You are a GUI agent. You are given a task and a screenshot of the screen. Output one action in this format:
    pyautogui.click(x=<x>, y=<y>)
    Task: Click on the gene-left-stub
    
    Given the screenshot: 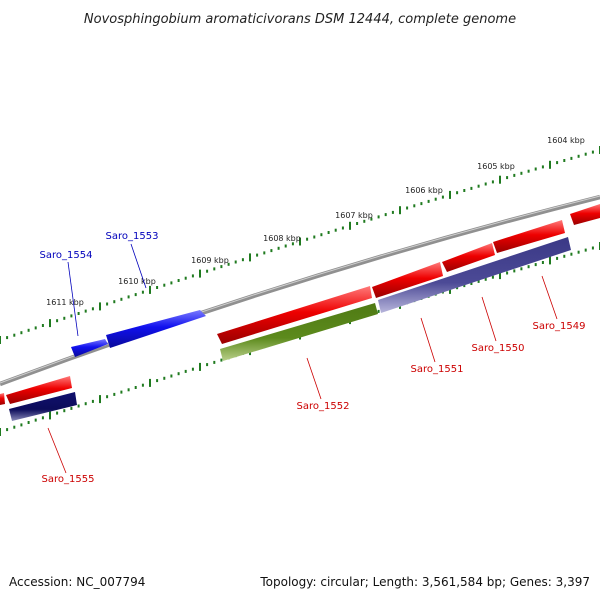 What is the action you would take?
    pyautogui.click(x=2, y=399)
    